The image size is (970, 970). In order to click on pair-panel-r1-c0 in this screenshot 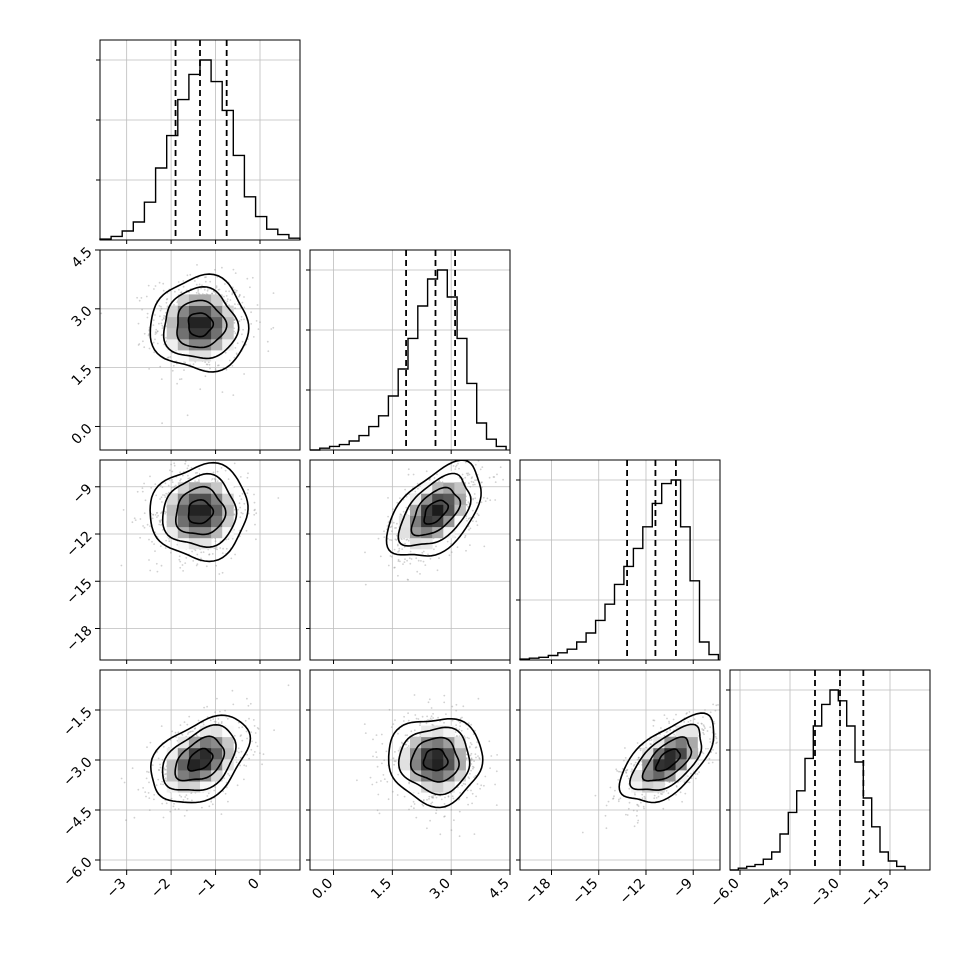, I will do `click(200, 350)`.